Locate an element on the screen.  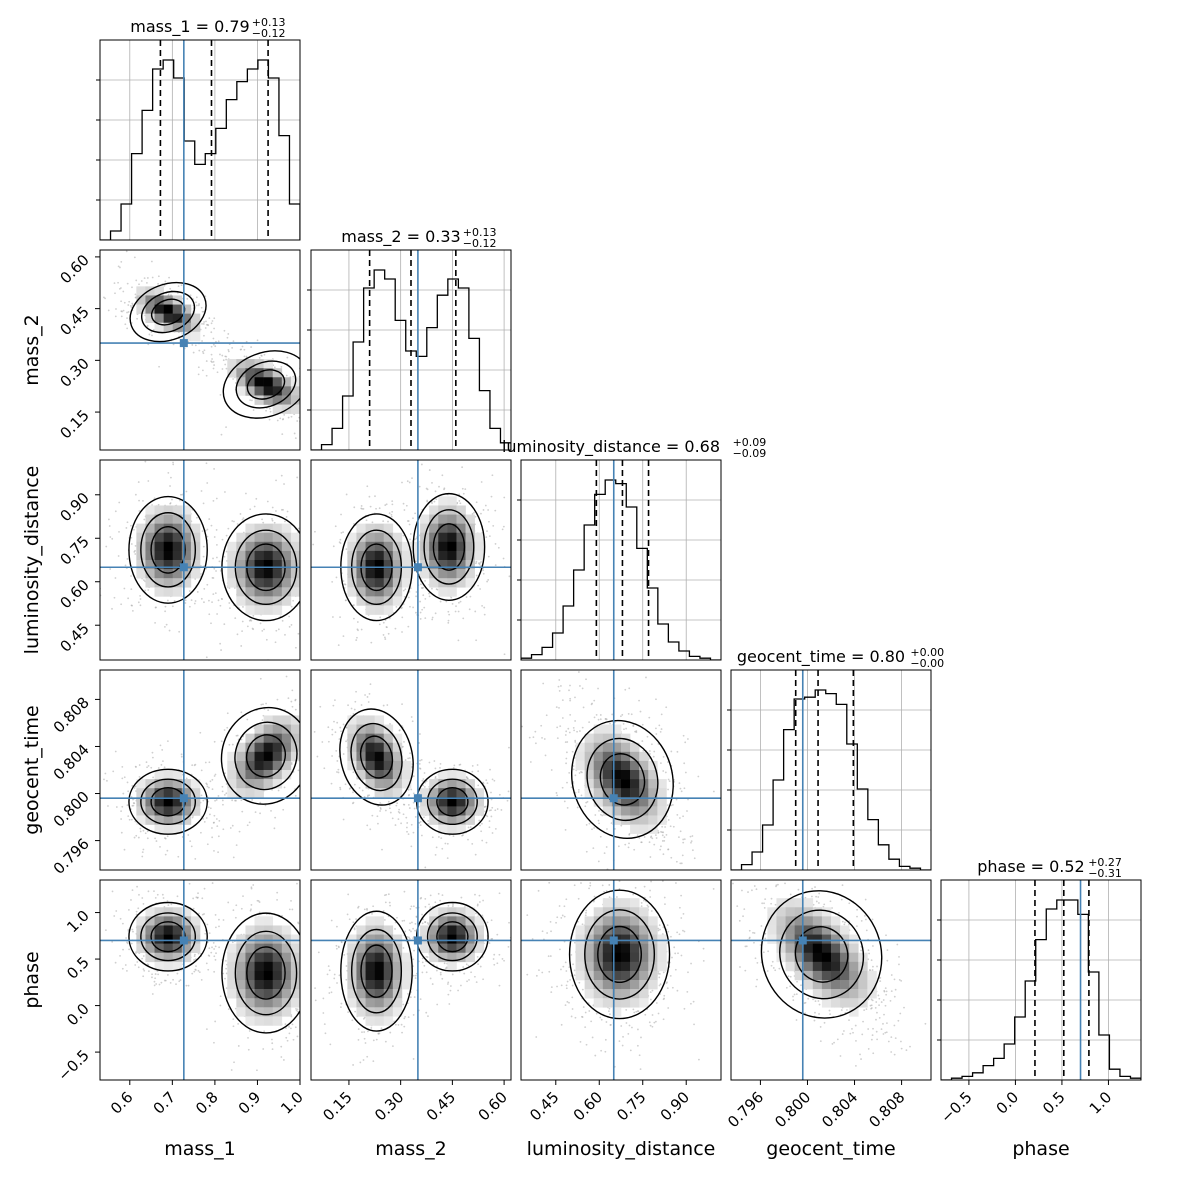
contour-line is located at coordinates (449, 547).